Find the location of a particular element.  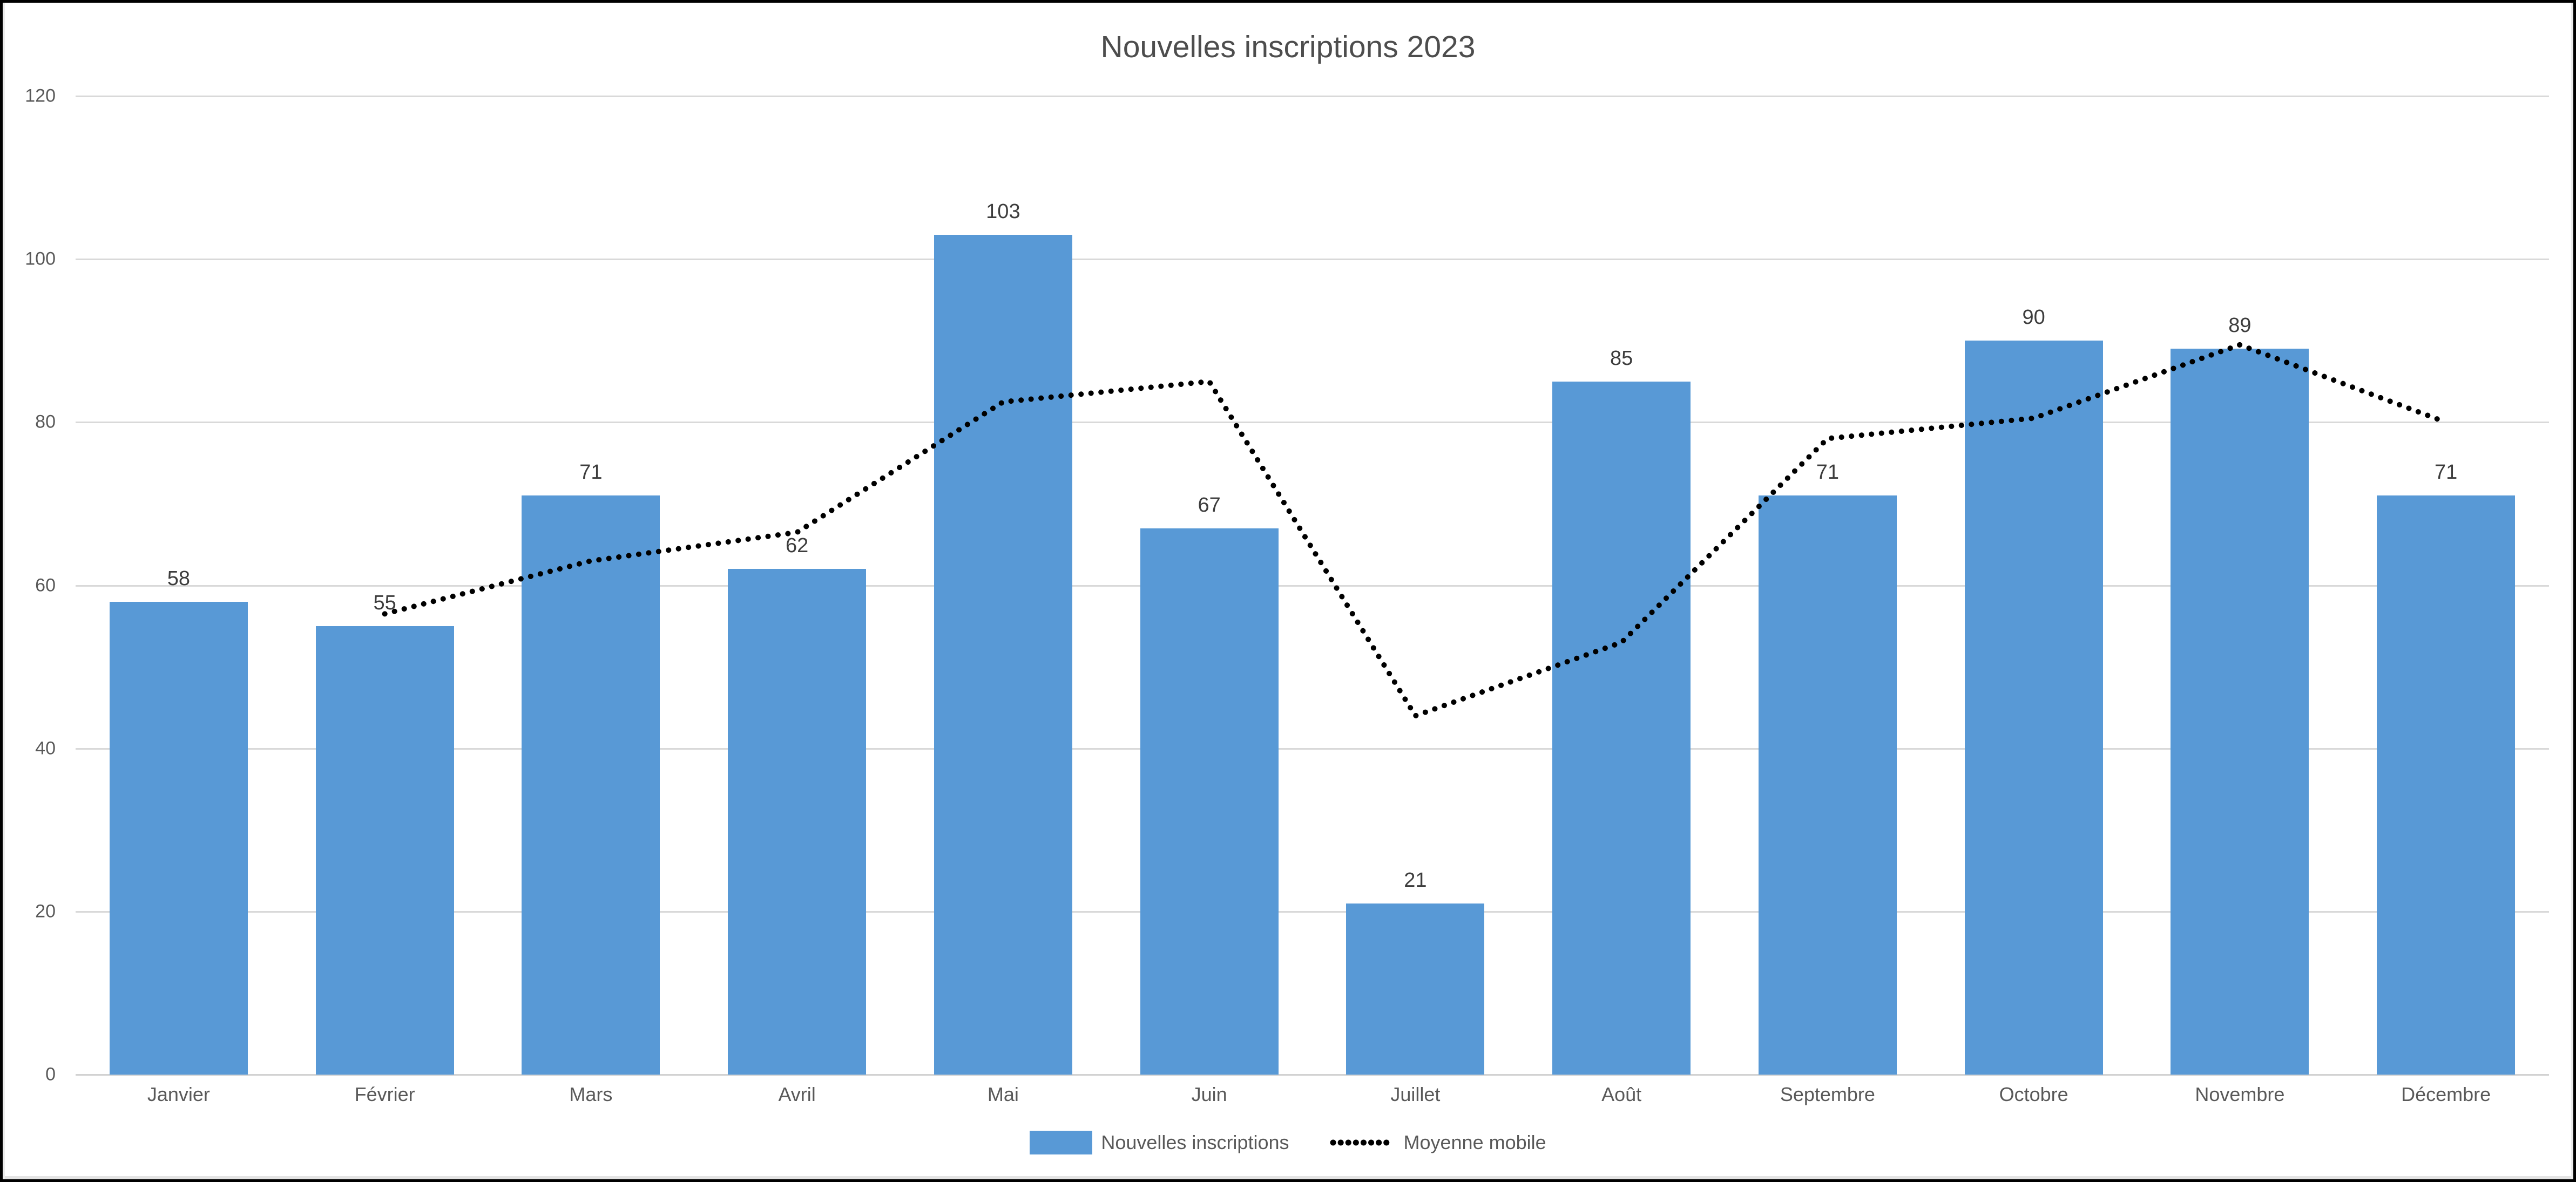

bar-juin is located at coordinates (1209, 801).